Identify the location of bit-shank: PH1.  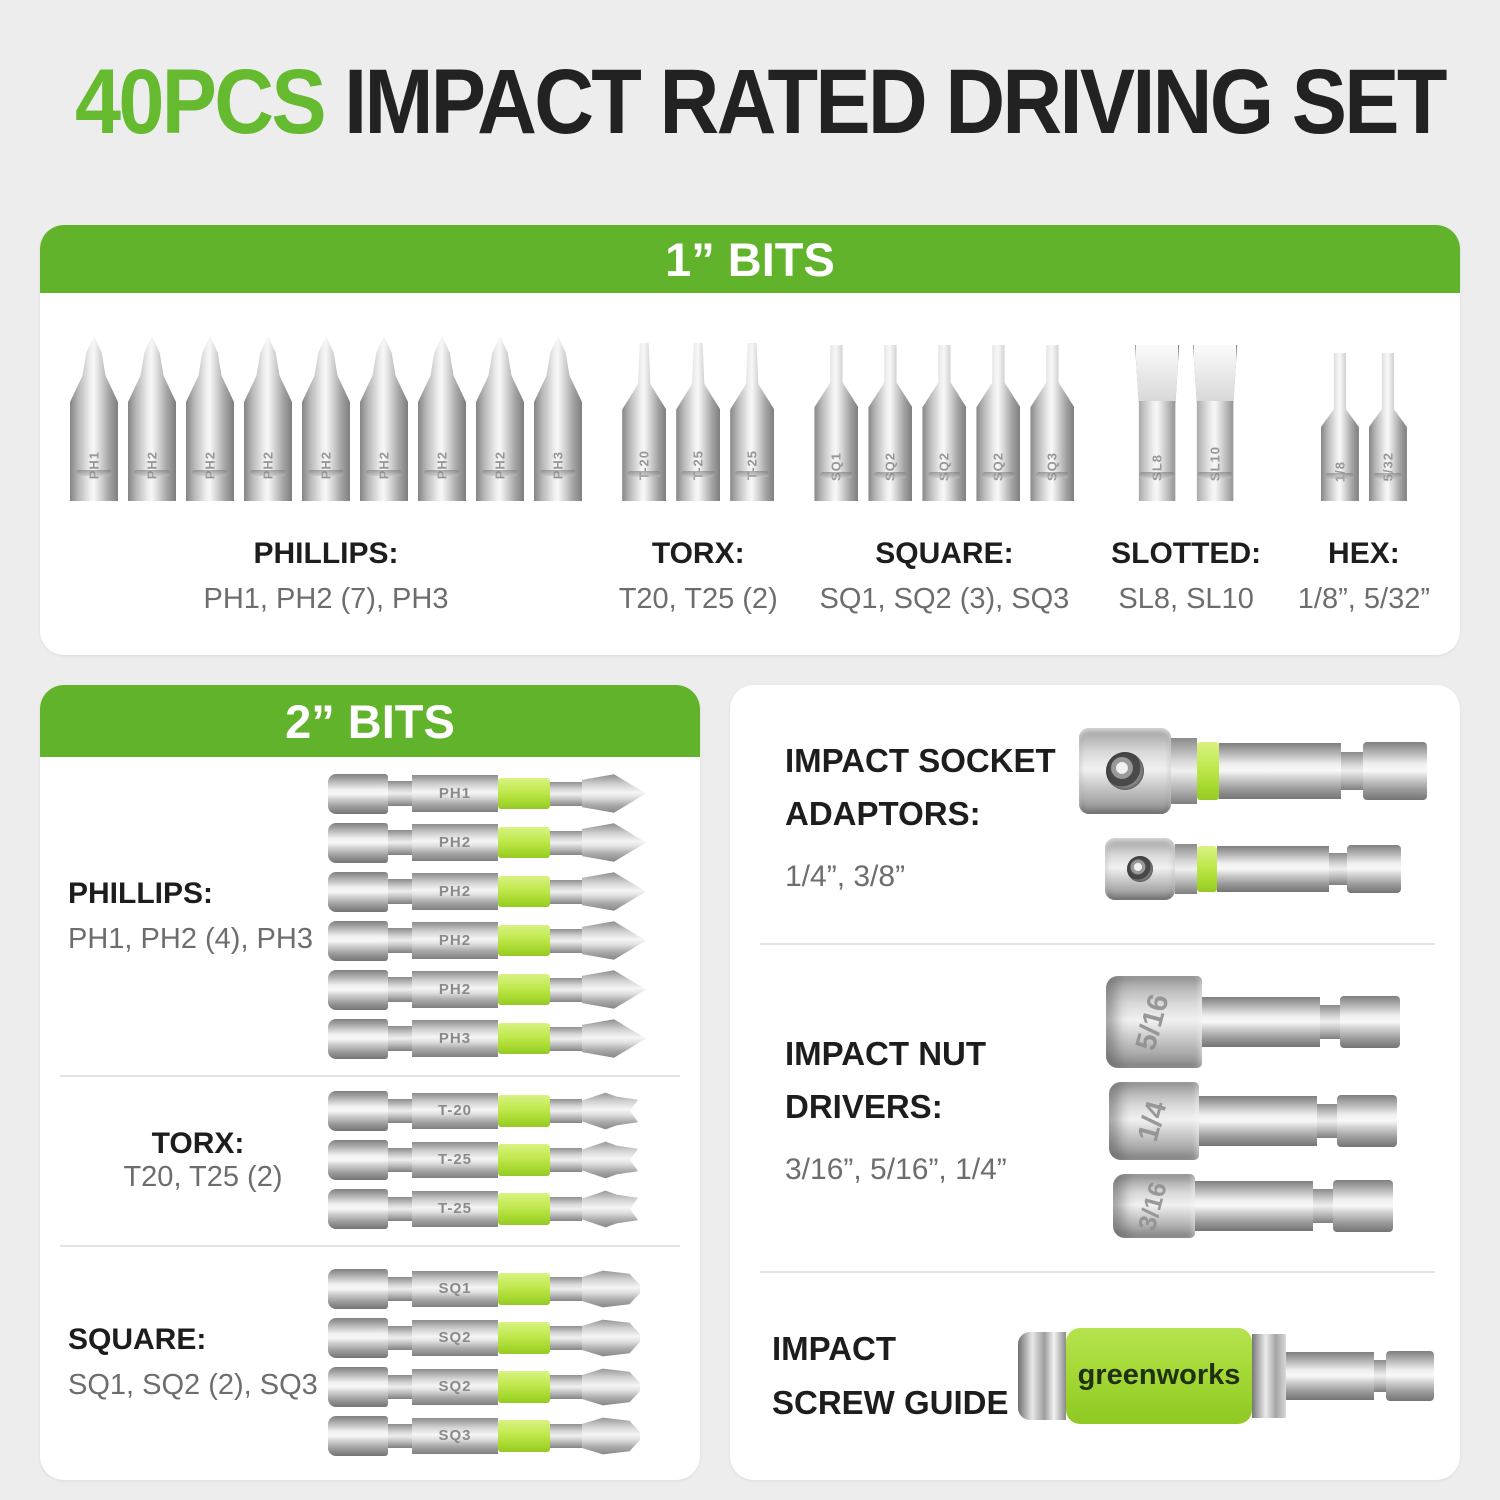
(455, 793).